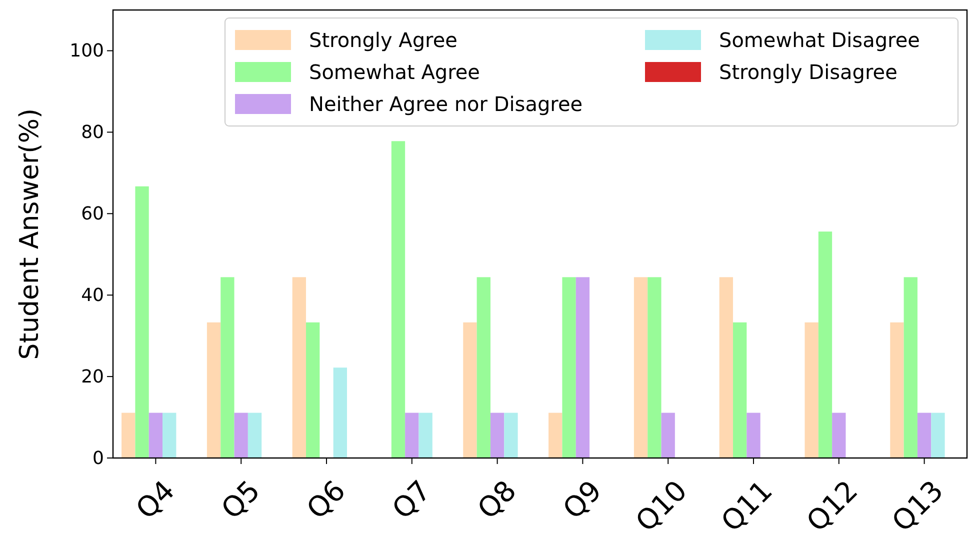  Describe the element at coordinates (92, 213) in the screenshot. I see `y-tick-label: 60` at that location.